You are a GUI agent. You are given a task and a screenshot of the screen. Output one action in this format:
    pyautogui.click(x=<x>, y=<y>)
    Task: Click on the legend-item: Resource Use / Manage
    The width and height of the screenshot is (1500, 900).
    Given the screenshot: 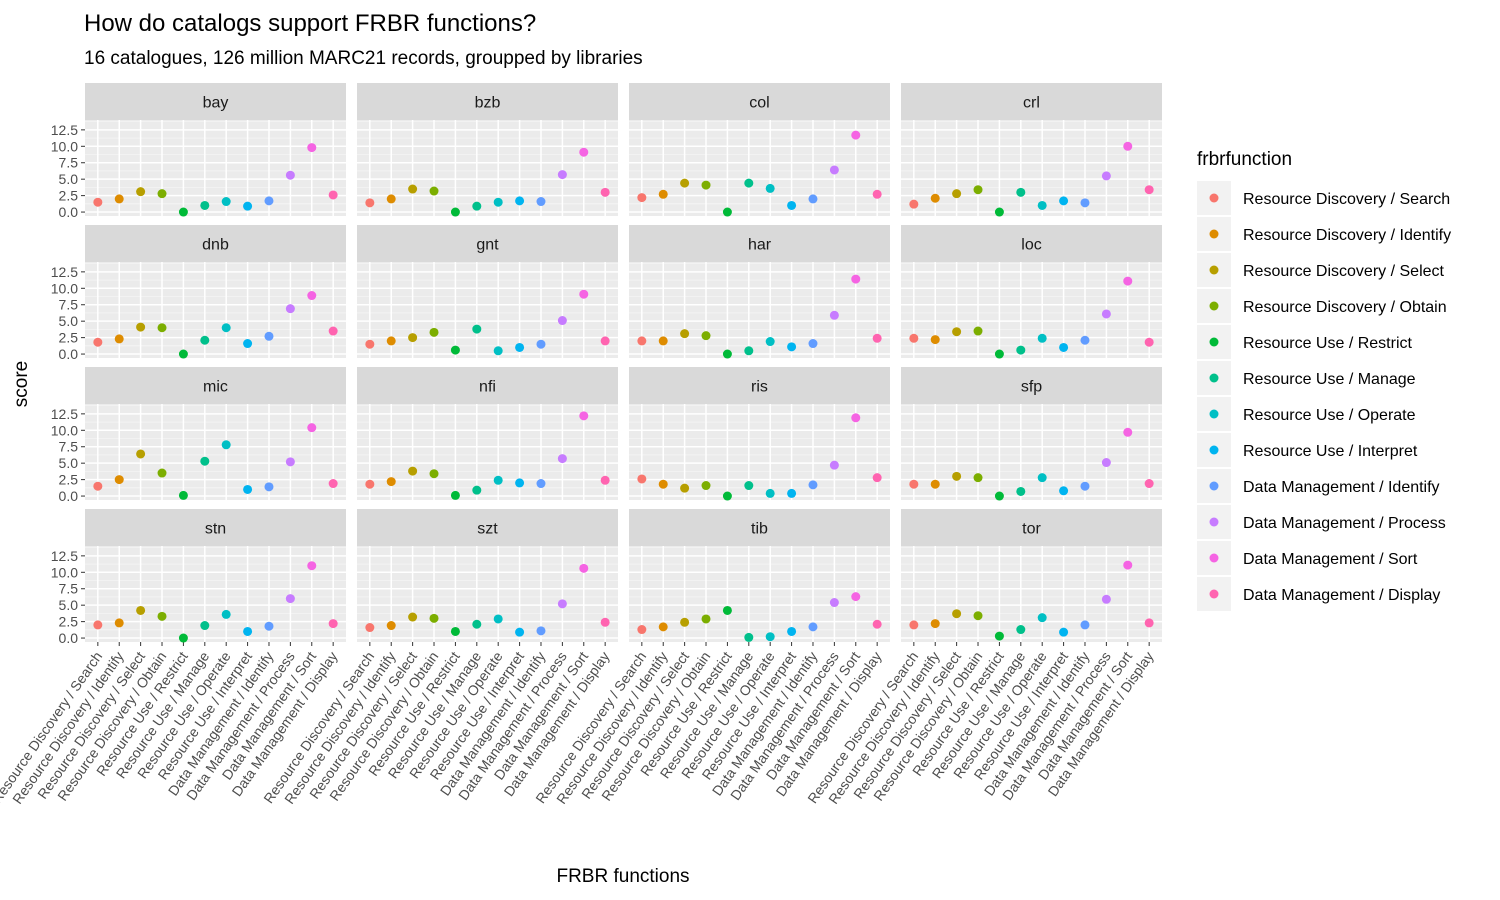 What is the action you would take?
    pyautogui.click(x=1306, y=378)
    